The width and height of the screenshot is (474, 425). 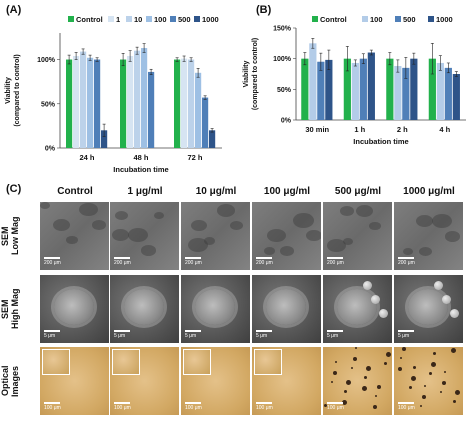 I want to click on y-axis-label-1: (compared to control), so click(x=255, y=74).